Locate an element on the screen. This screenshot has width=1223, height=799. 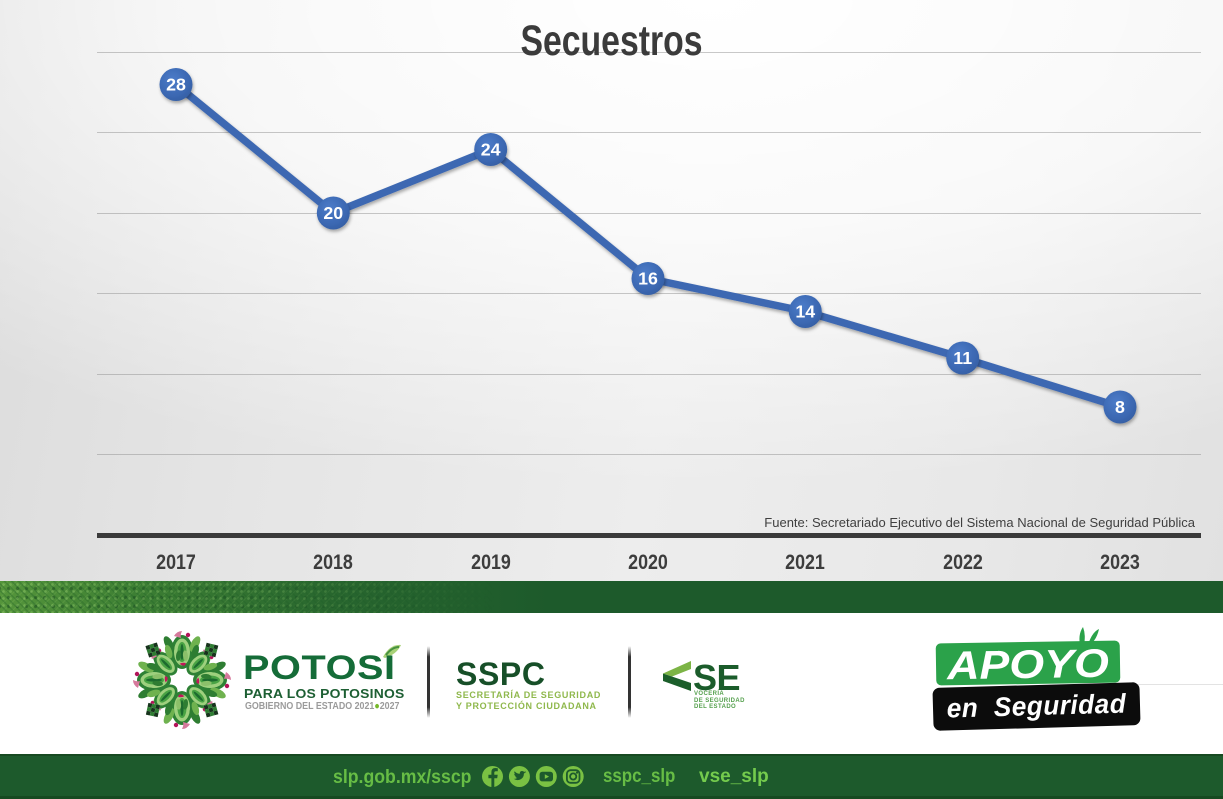
svg-text: 20 is located at coordinates (333, 213).